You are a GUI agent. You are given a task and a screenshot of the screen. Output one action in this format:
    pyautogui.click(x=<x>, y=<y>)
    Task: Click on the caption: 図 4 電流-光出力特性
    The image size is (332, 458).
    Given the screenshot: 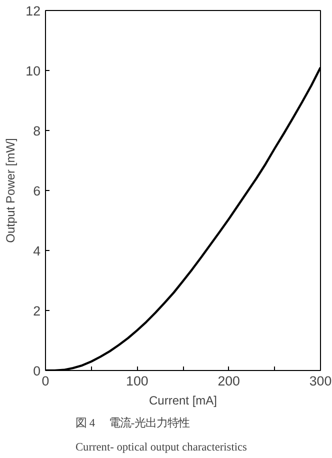 What is the action you would take?
    pyautogui.click(x=133, y=423)
    